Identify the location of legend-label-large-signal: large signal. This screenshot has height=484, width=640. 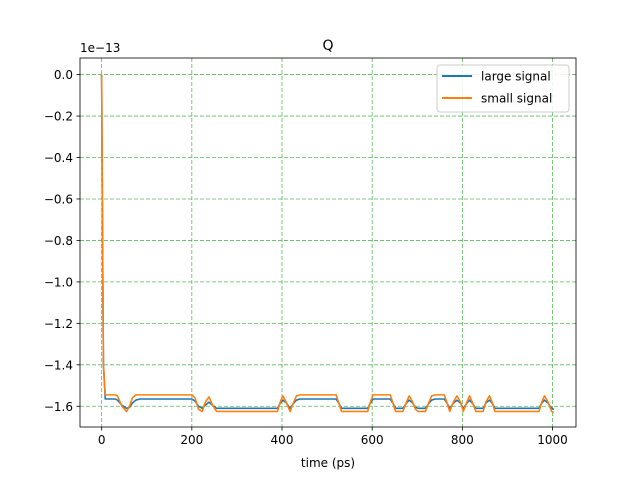
(516, 77).